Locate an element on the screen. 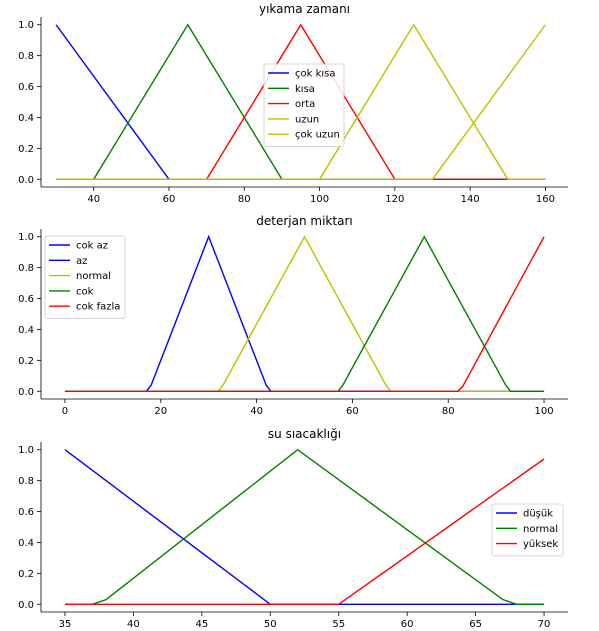 This screenshot has height=631, width=599. x-tick-label: 120 is located at coordinates (394, 199).